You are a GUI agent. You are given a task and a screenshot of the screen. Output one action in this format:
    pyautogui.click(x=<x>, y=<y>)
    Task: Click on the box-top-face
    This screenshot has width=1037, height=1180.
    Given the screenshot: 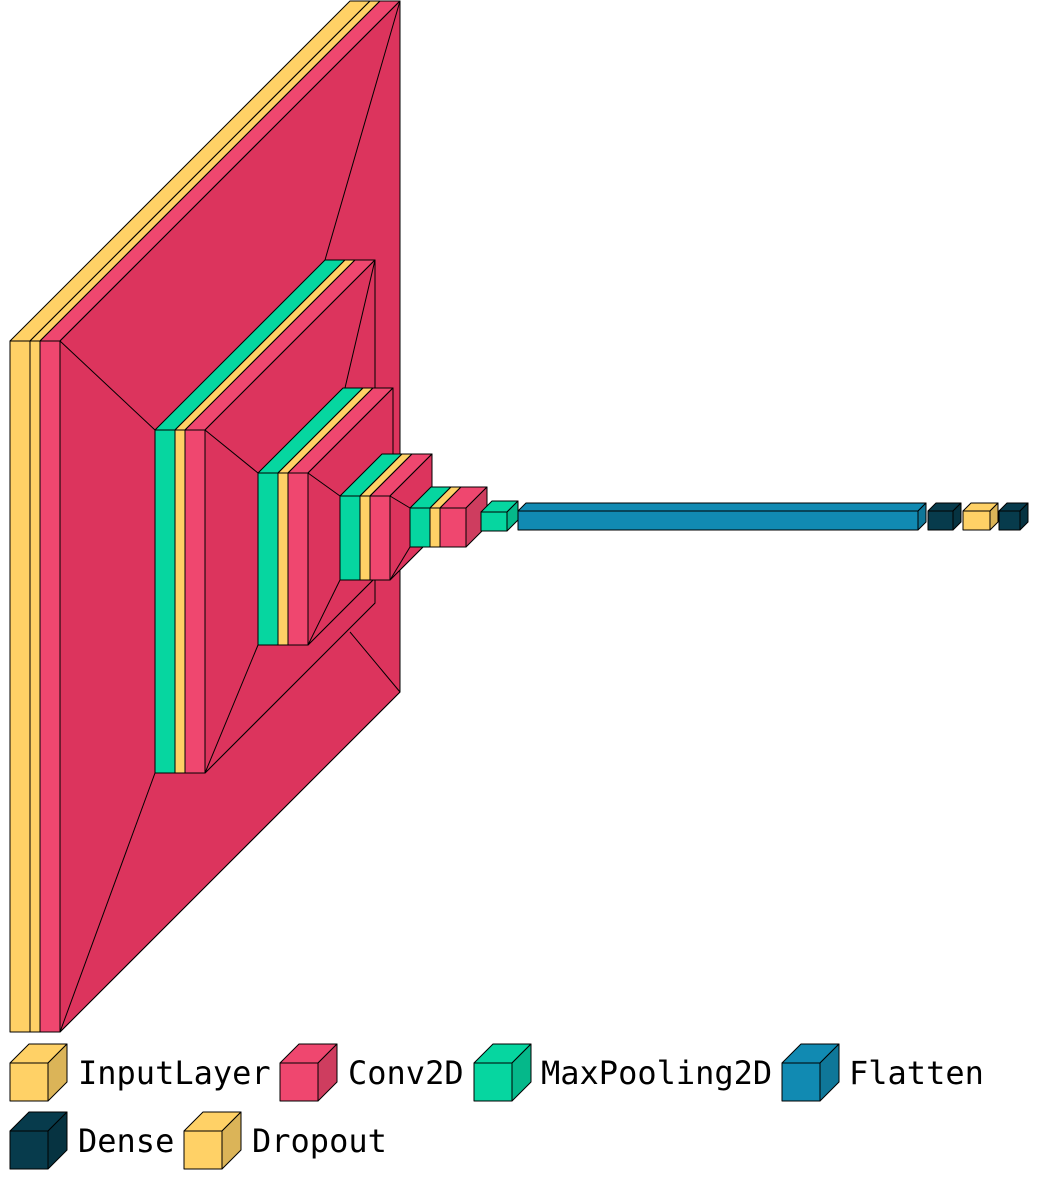 What is the action you would take?
    pyautogui.click(x=722, y=507)
    